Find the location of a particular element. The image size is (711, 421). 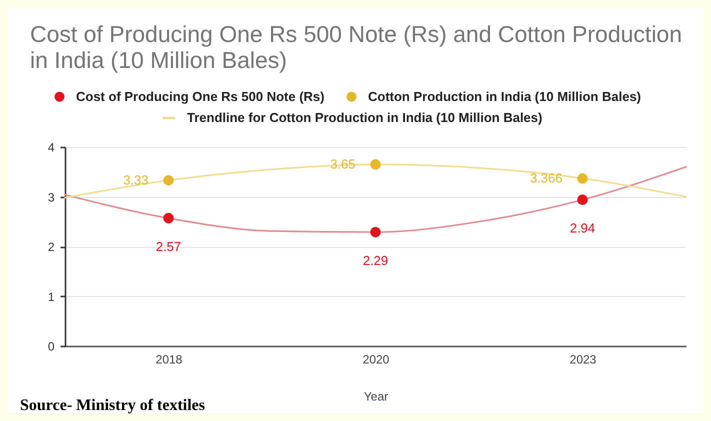

x-tick-label: 2018 is located at coordinates (169, 359).